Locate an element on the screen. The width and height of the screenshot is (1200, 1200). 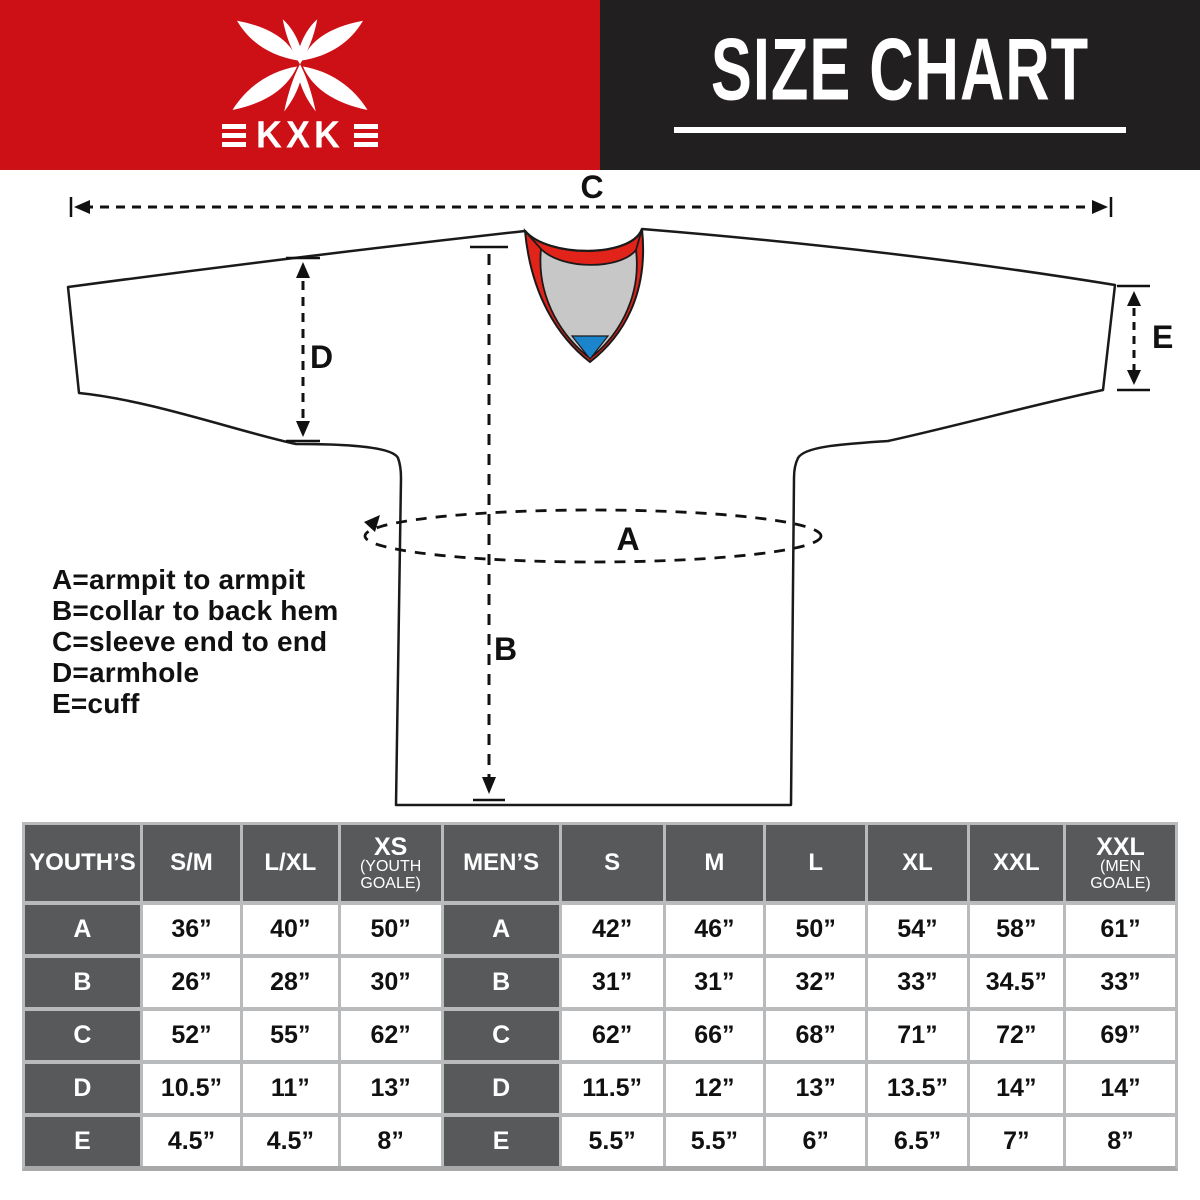
men-section-header: MEN’S is located at coordinates (501, 863).